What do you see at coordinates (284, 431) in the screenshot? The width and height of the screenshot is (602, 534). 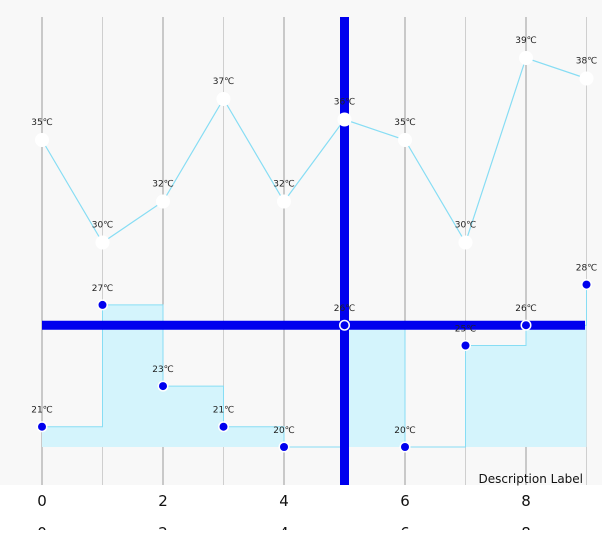 I see `step-point-label-4: 20℃` at bounding box center [284, 431].